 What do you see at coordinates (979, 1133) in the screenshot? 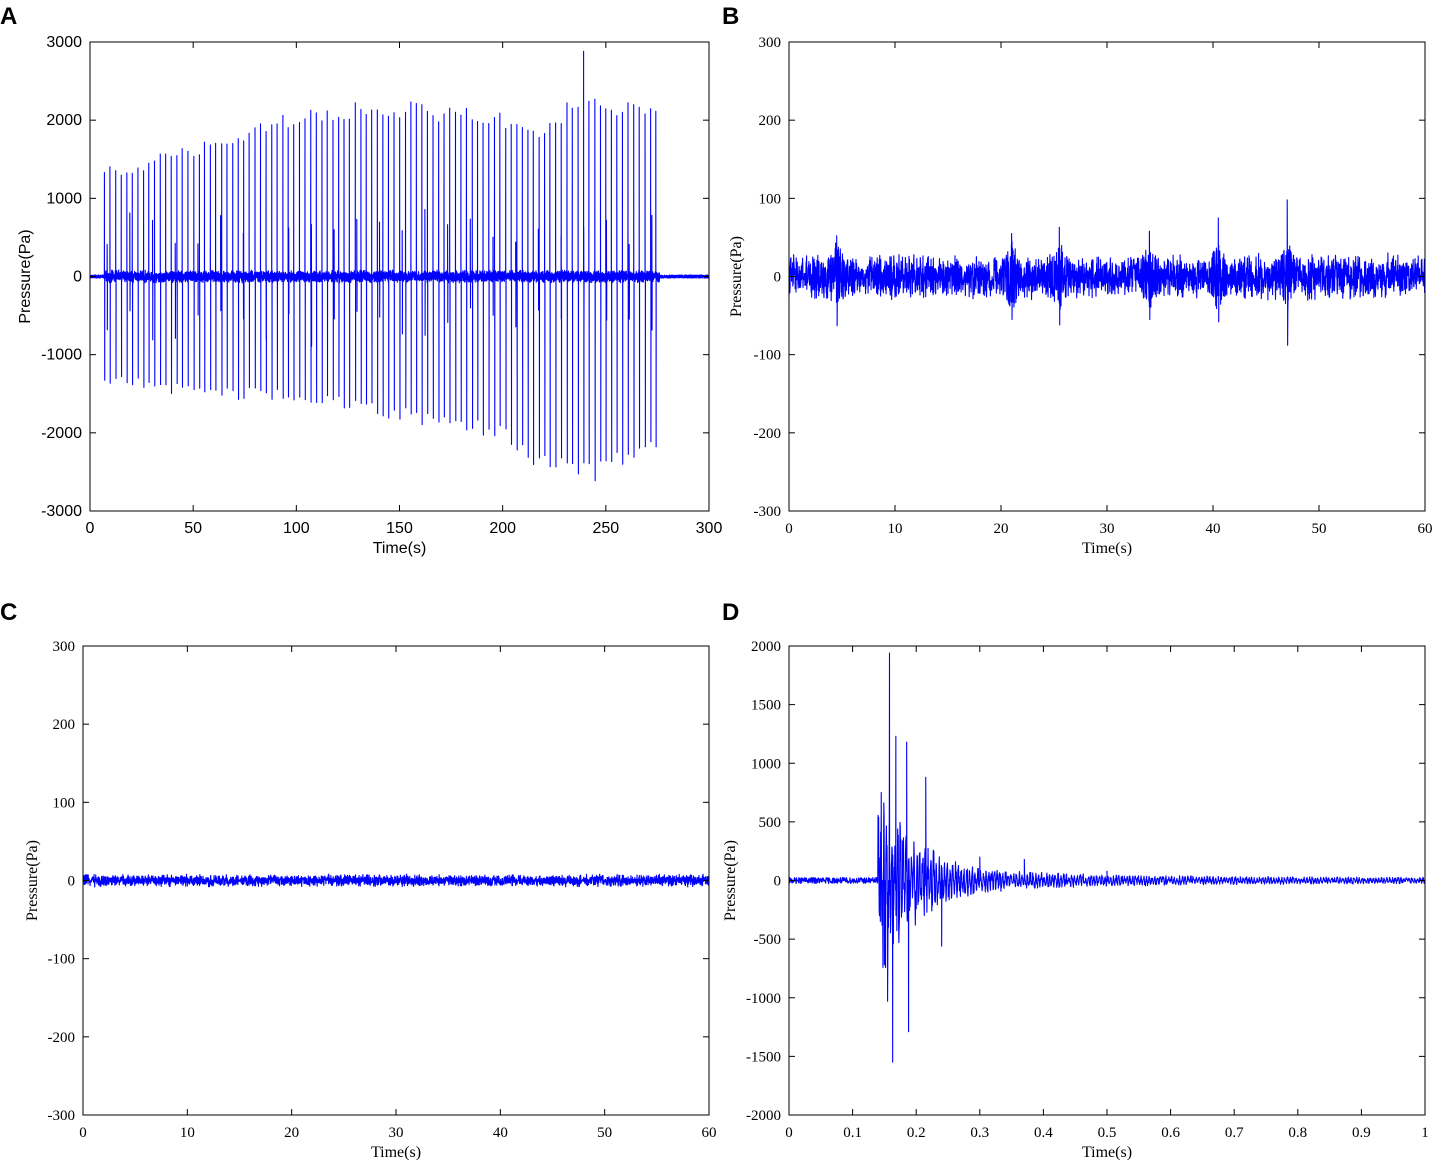
I see `x-tick-label: 0.3` at bounding box center [979, 1133].